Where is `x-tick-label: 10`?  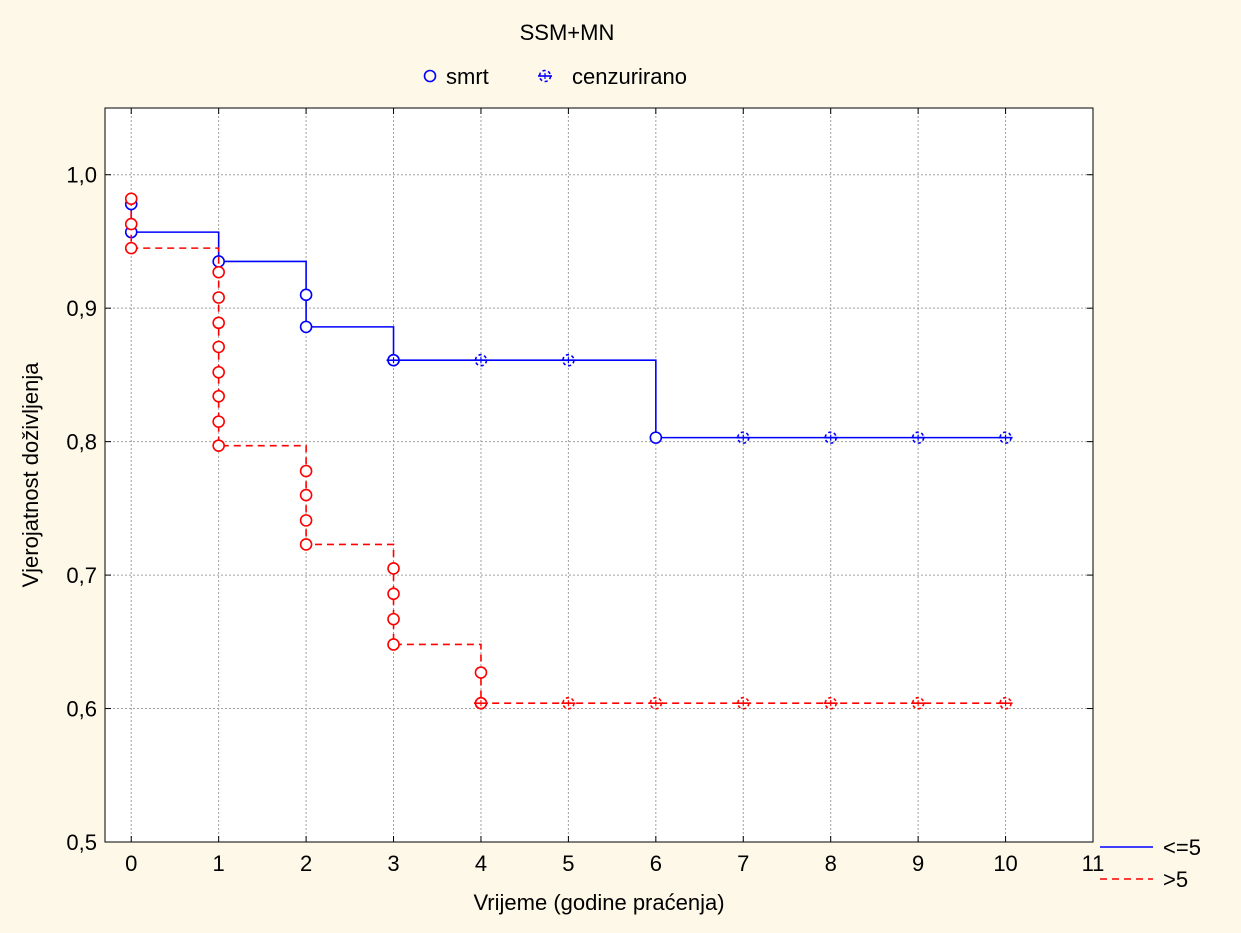 x-tick-label: 10 is located at coordinates (1005, 863).